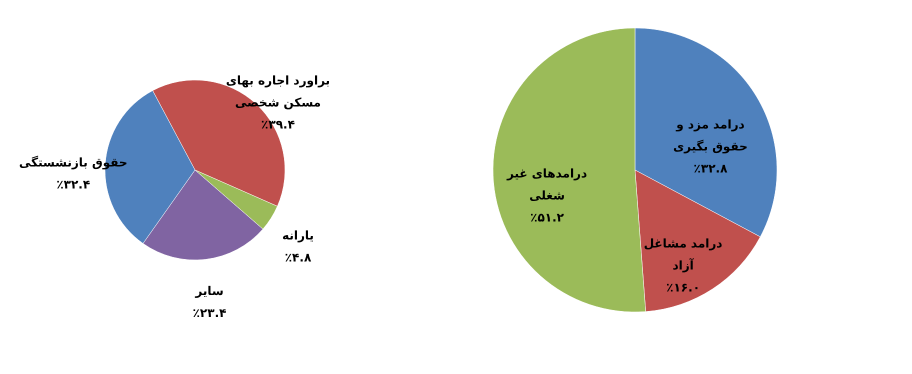 The height and width of the screenshot is (374, 912). What do you see at coordinates (710, 136) in the screenshot?
I see `slice-label: درامد مزد و حقوق بگیری` at bounding box center [710, 136].